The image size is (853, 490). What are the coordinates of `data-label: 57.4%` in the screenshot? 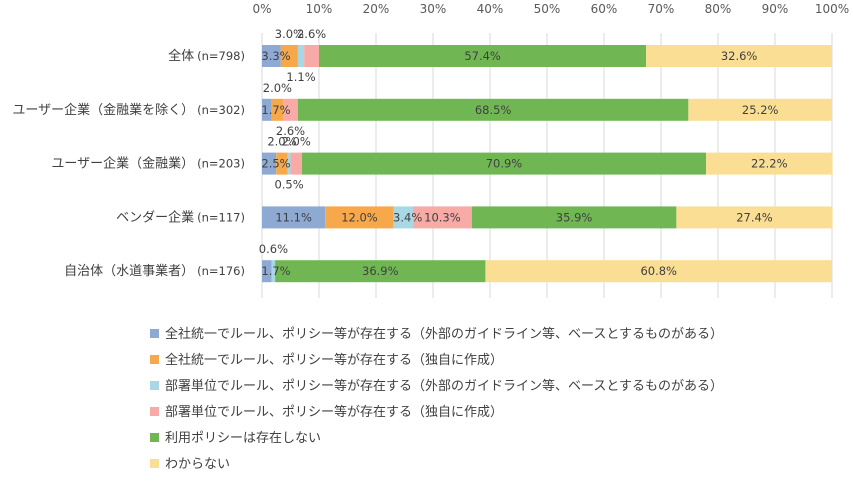 It's located at (482, 56).